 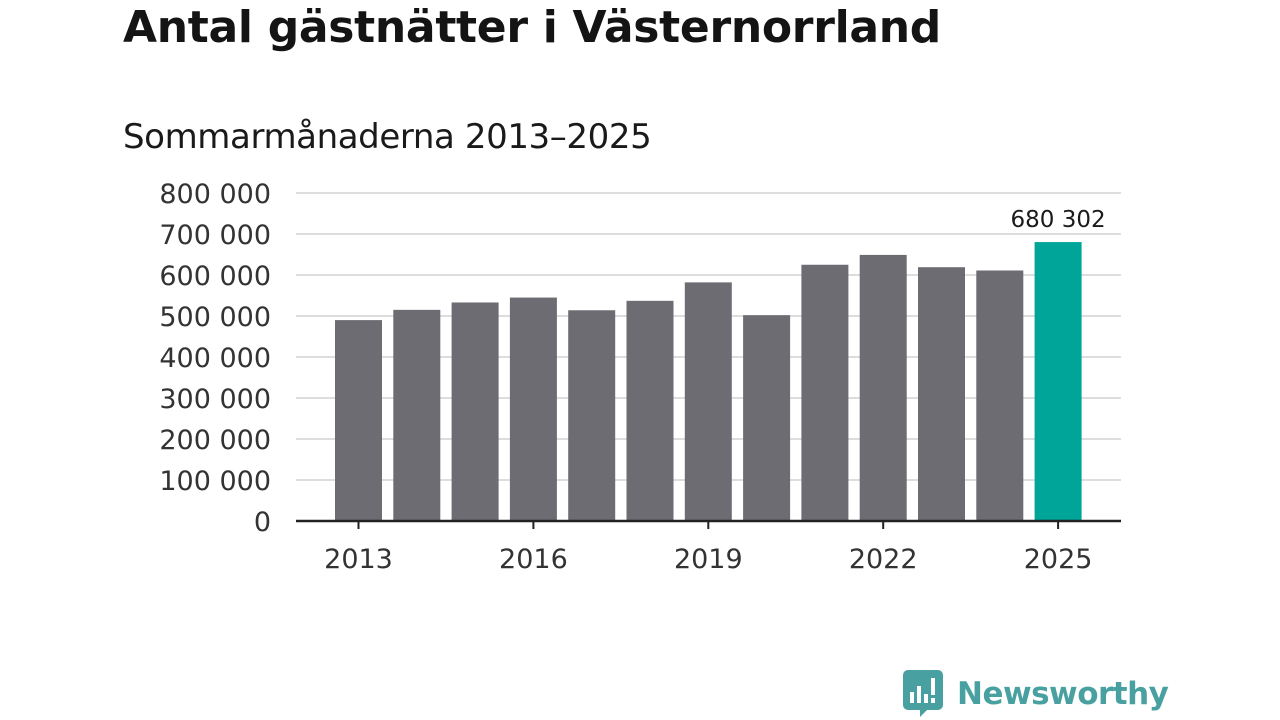 I want to click on newsworthy-speech-bubble-chart-icon, so click(x=923, y=693).